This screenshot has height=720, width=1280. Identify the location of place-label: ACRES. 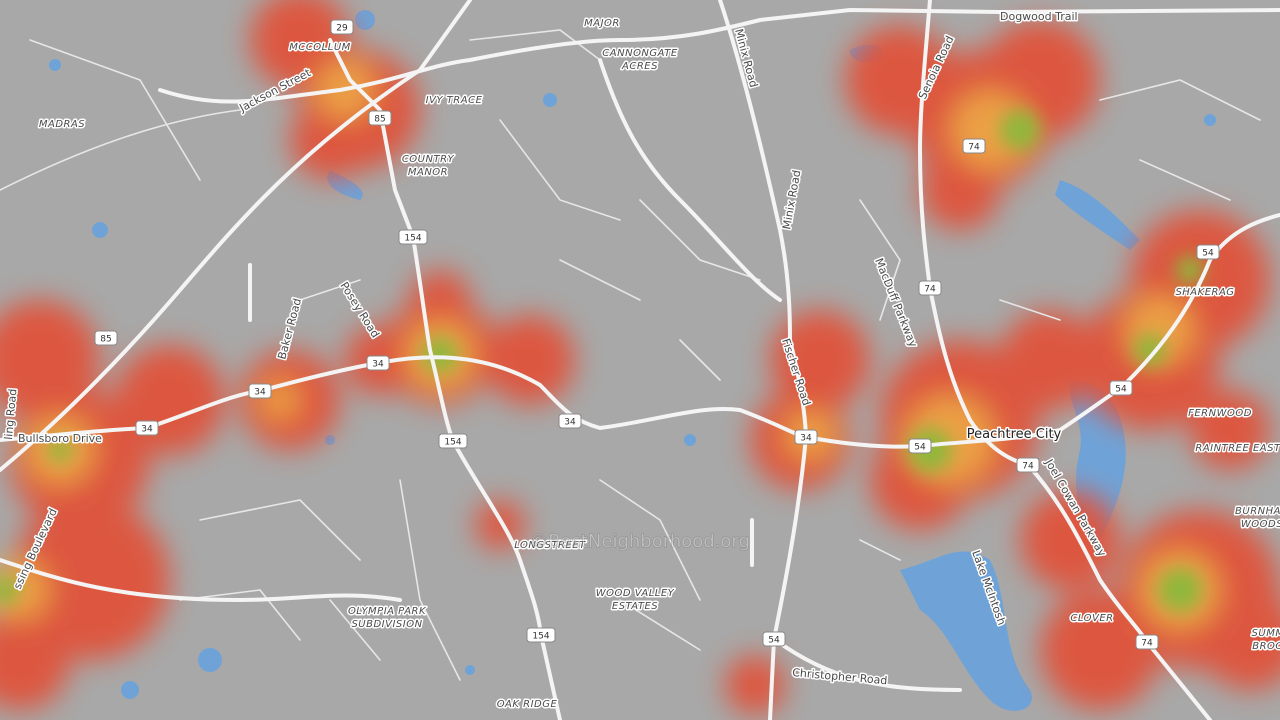
(639, 66).